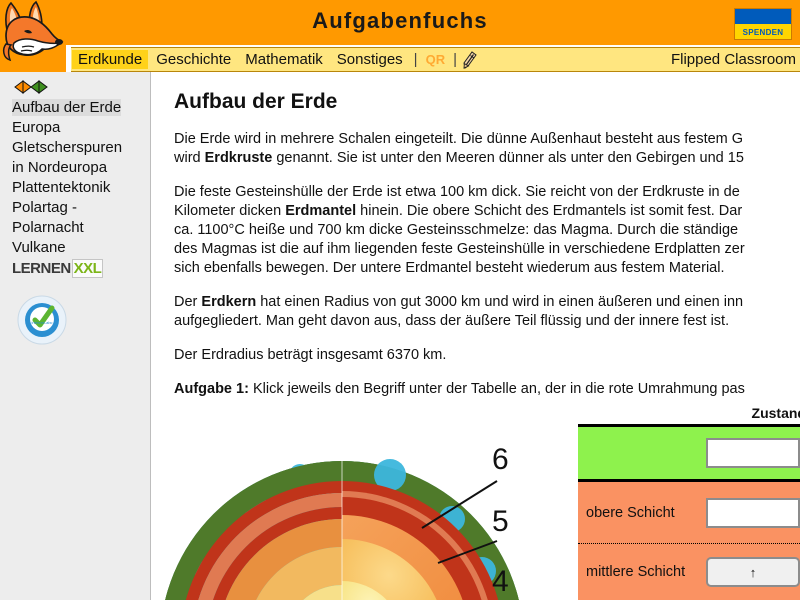 This screenshot has height=600, width=800. I want to click on nav-item-geschichte: Geschichte, so click(194, 59).